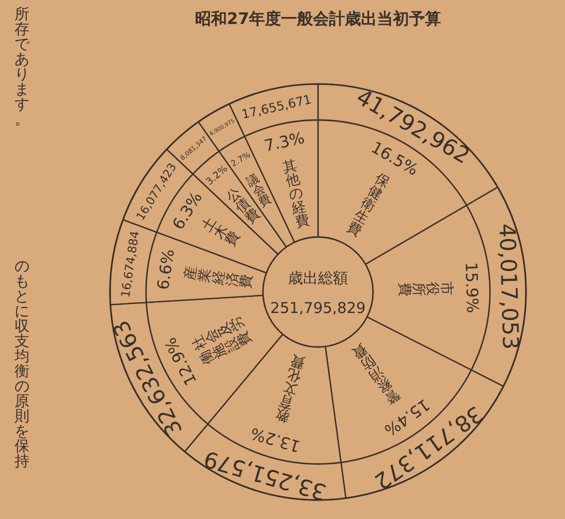 The width and height of the screenshot is (565, 519). I want to click on data-label: 16,674,884, so click(130, 264).